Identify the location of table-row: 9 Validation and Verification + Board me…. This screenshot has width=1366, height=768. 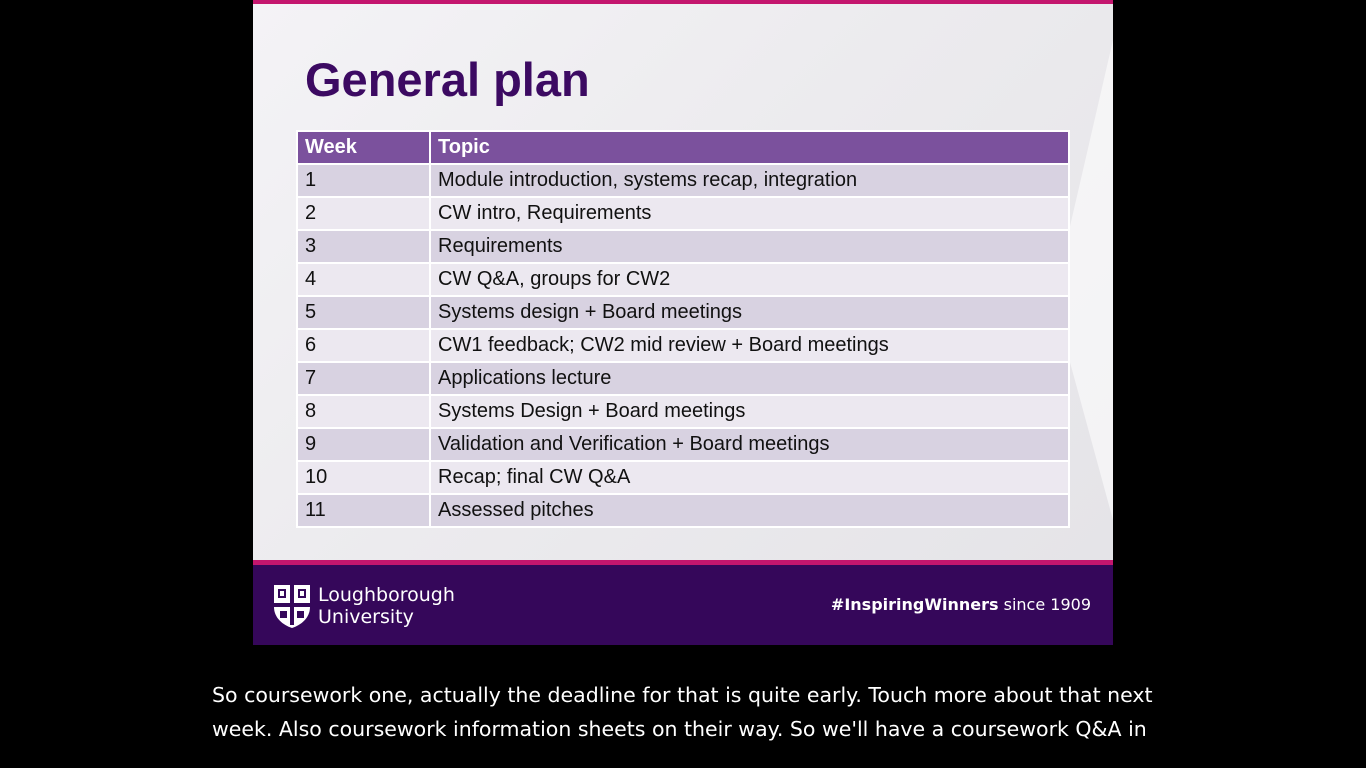
(683, 444).